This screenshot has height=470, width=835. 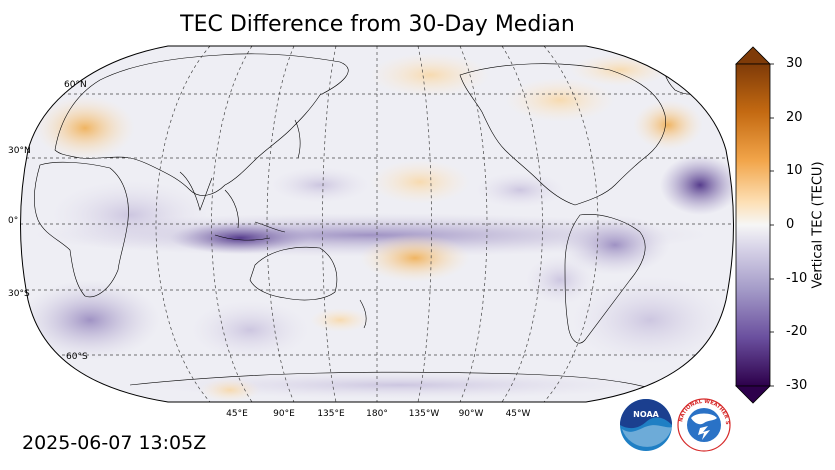 What do you see at coordinates (75, 85) in the screenshot?
I see `lat-label-60n: 60°N` at bounding box center [75, 85].